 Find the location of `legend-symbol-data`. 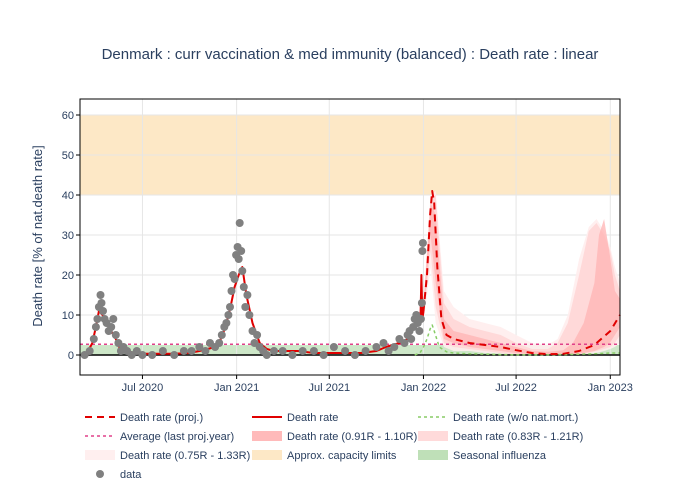

legend-symbol-data is located at coordinates (100, 474).